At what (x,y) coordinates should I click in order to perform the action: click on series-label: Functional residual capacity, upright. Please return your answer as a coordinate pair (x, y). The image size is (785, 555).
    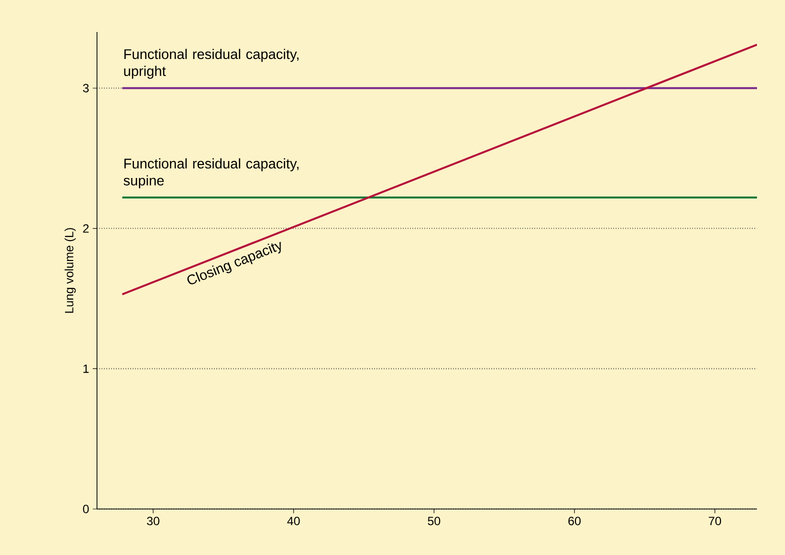
    Looking at the image, I should click on (211, 63).